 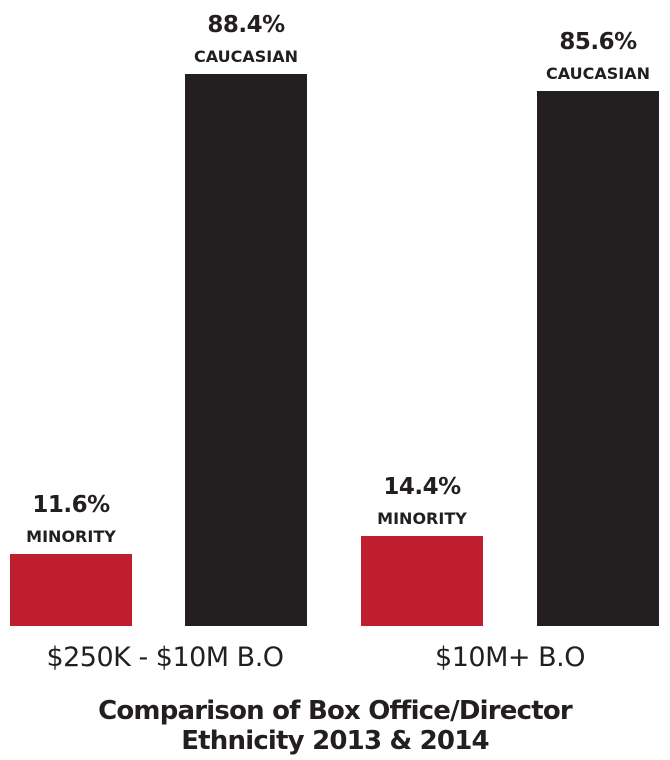 What do you see at coordinates (71, 504) in the screenshot?
I see `bar-value-label: 11.6%` at bounding box center [71, 504].